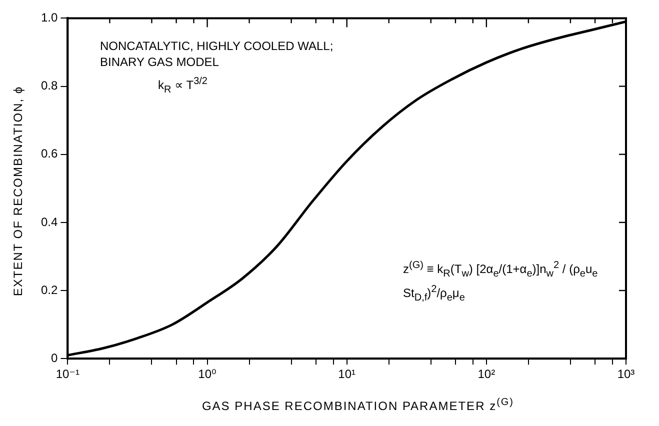  What do you see at coordinates (487, 374) in the screenshot?
I see `x-tick-label: 10²` at bounding box center [487, 374].